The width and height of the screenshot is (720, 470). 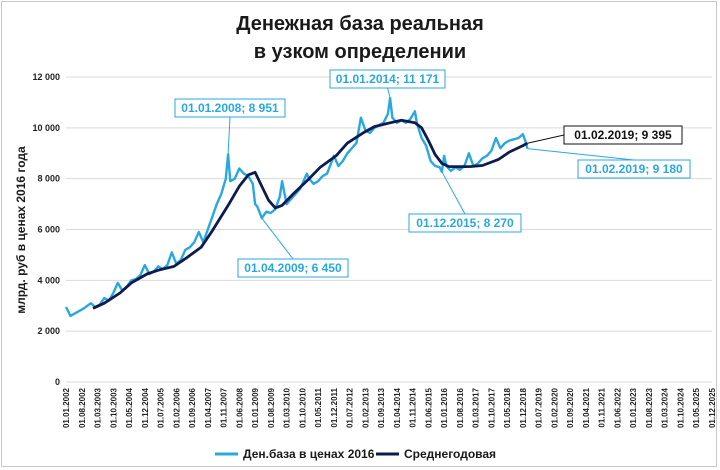 What do you see at coordinates (48, 280) in the screenshot?
I see `y-tick-label: 4 000` at bounding box center [48, 280].